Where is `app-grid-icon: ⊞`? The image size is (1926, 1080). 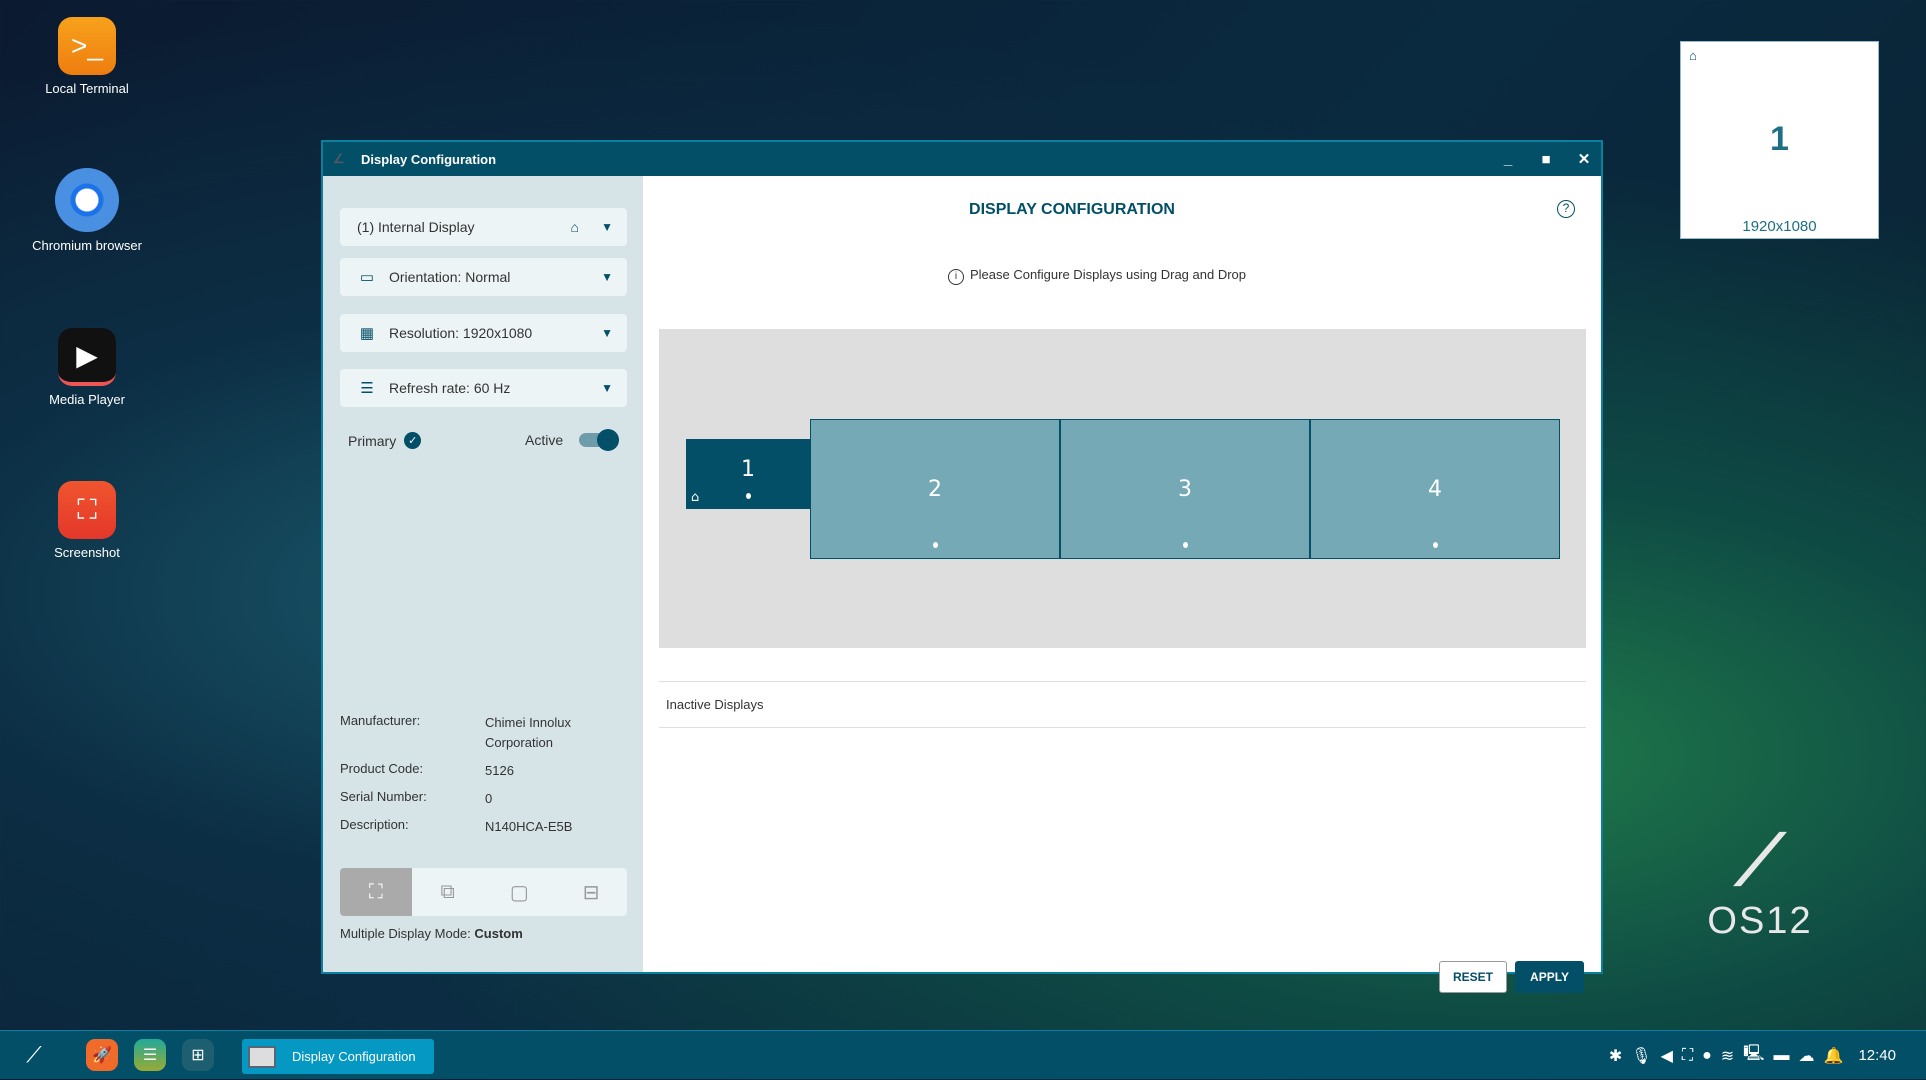
app-grid-icon: ⊞ is located at coordinates (198, 1055).